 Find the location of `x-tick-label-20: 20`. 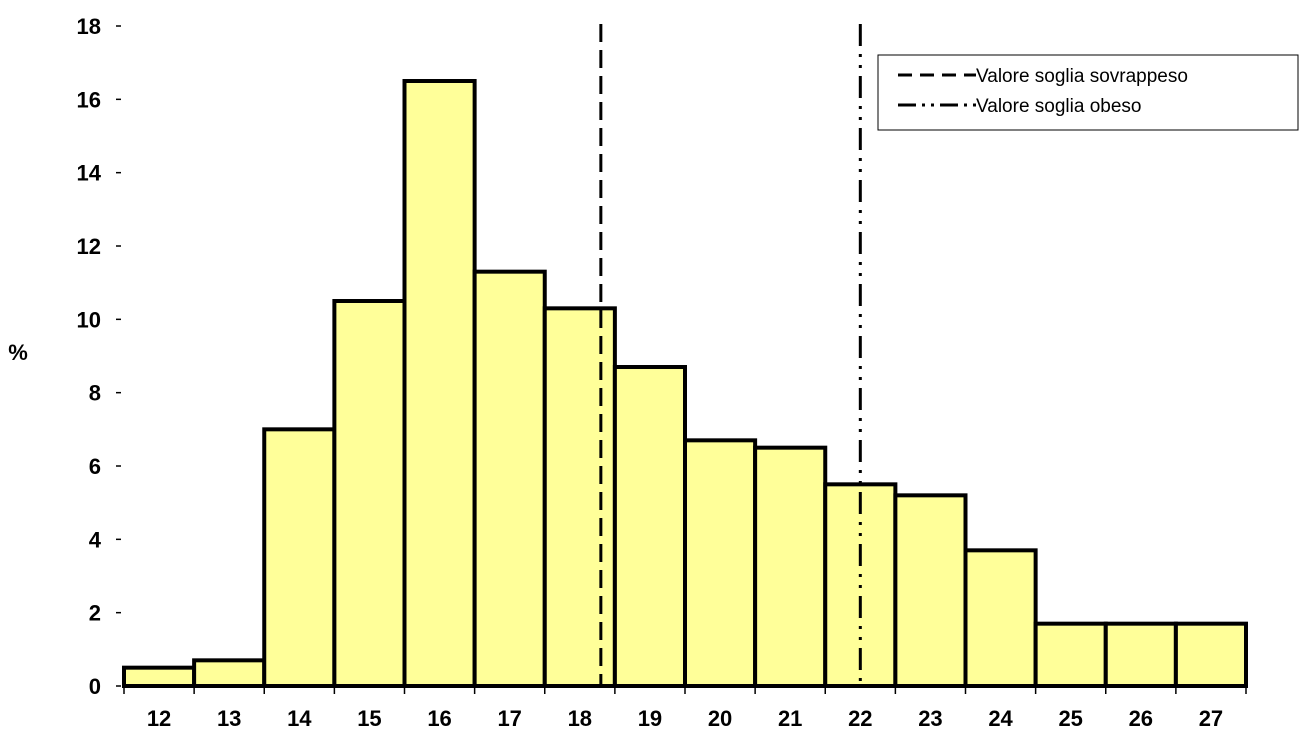

x-tick-label-20: 20 is located at coordinates (720, 718).